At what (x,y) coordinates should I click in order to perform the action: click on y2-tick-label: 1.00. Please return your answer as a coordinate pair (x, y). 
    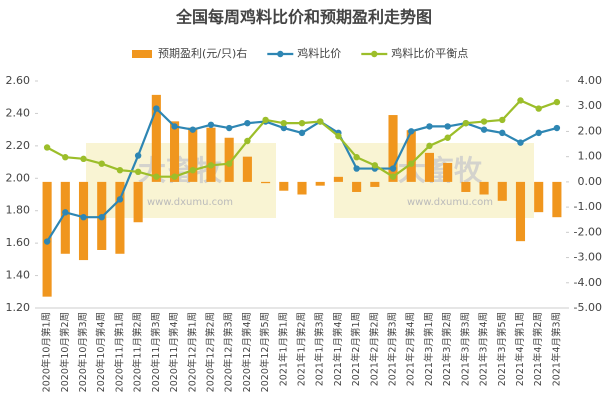
    Looking at the image, I should click on (590, 156).